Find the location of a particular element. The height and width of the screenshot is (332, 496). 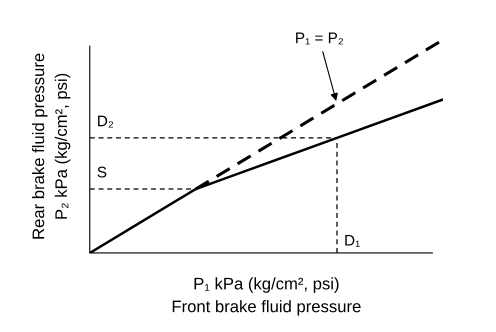

x-axis-title: P₁ kPa (kg/cm², psi) Front brake fluid pressure is located at coordinates (266, 296).